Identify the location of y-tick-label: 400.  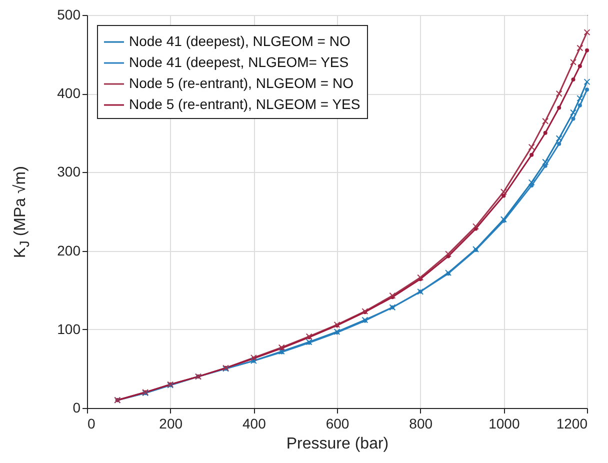
(69, 93).